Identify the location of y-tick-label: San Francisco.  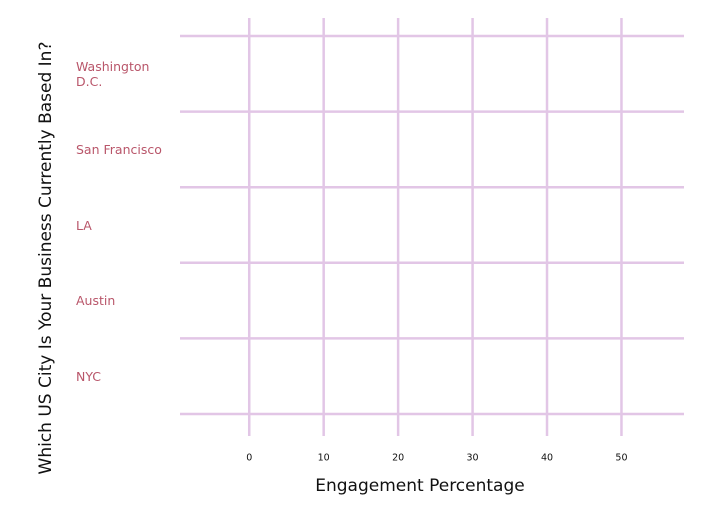
(119, 149).